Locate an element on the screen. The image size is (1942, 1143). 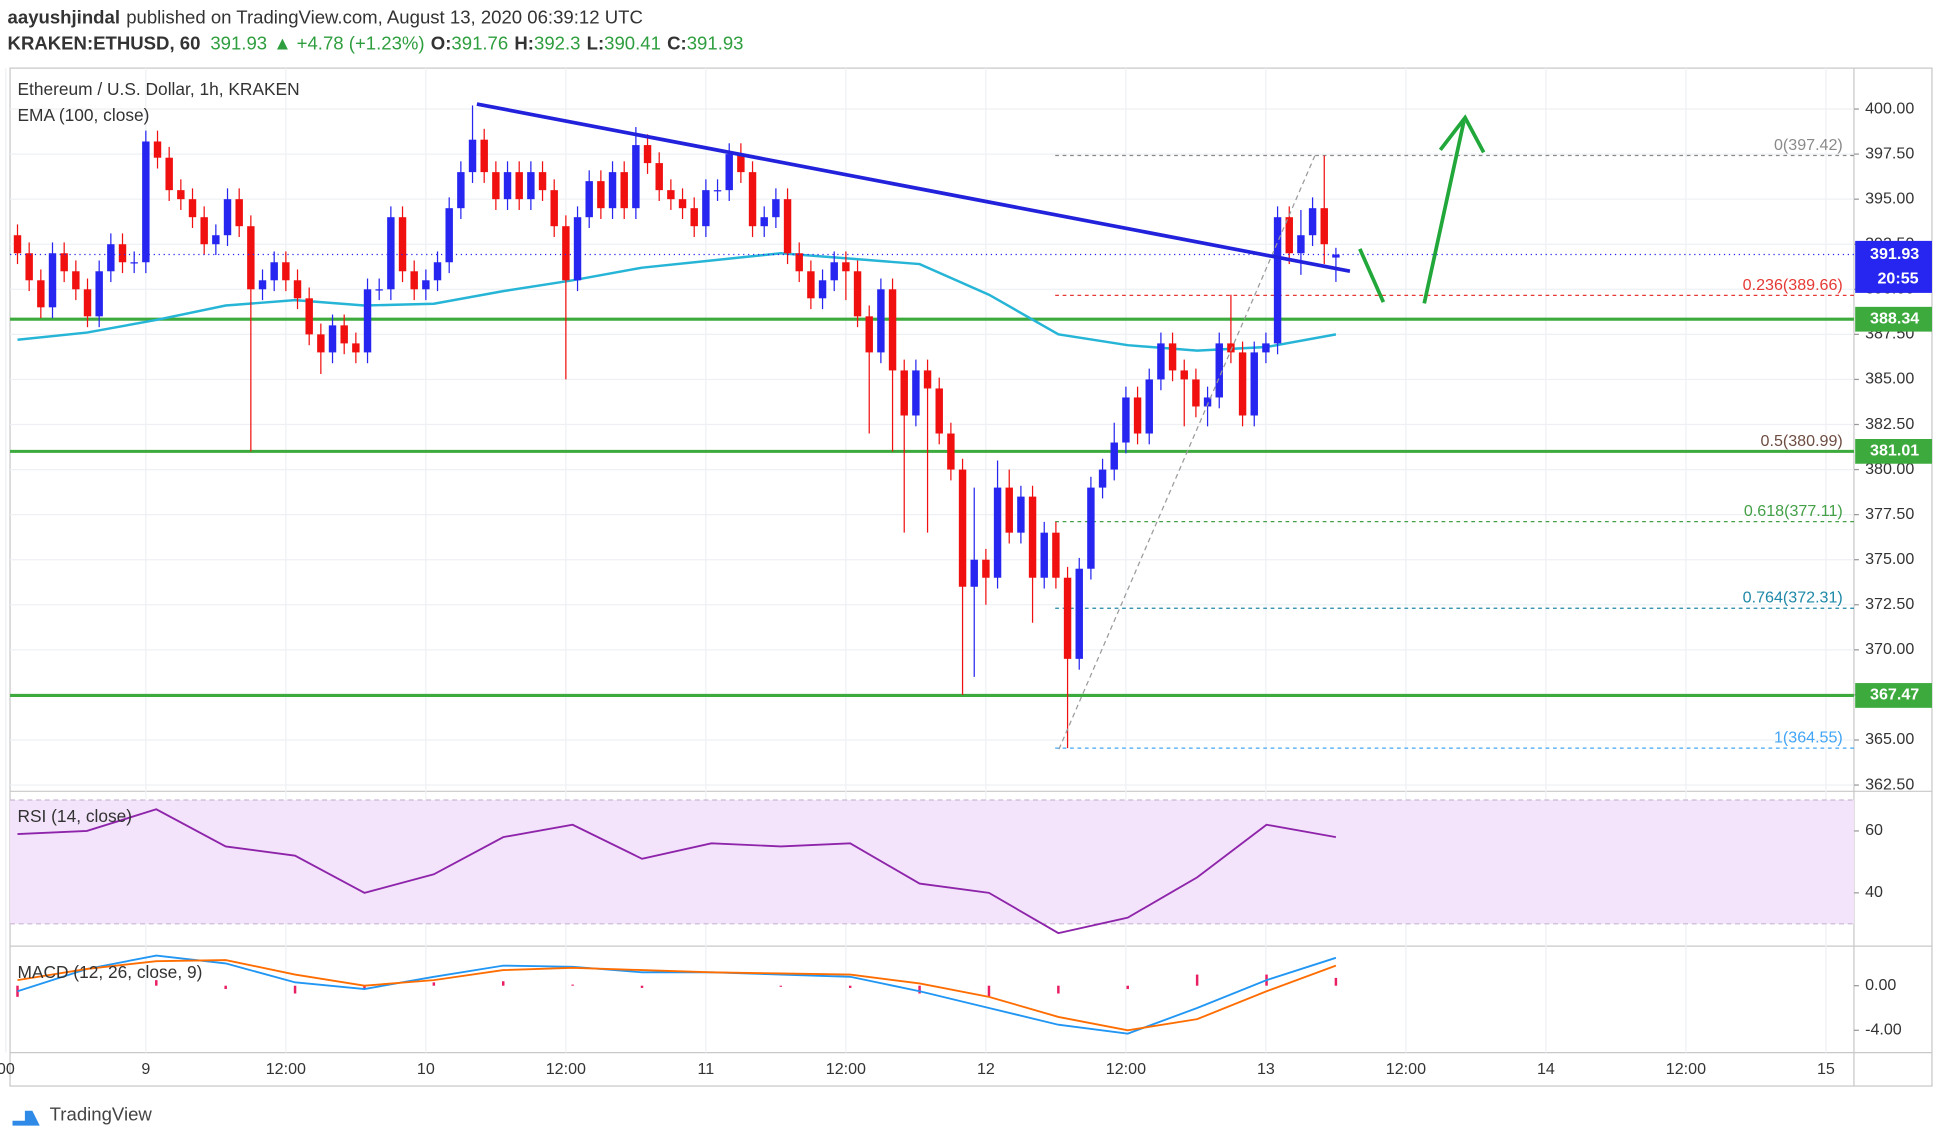
y-tick-label: -4.00 is located at coordinates (1883, 1030).